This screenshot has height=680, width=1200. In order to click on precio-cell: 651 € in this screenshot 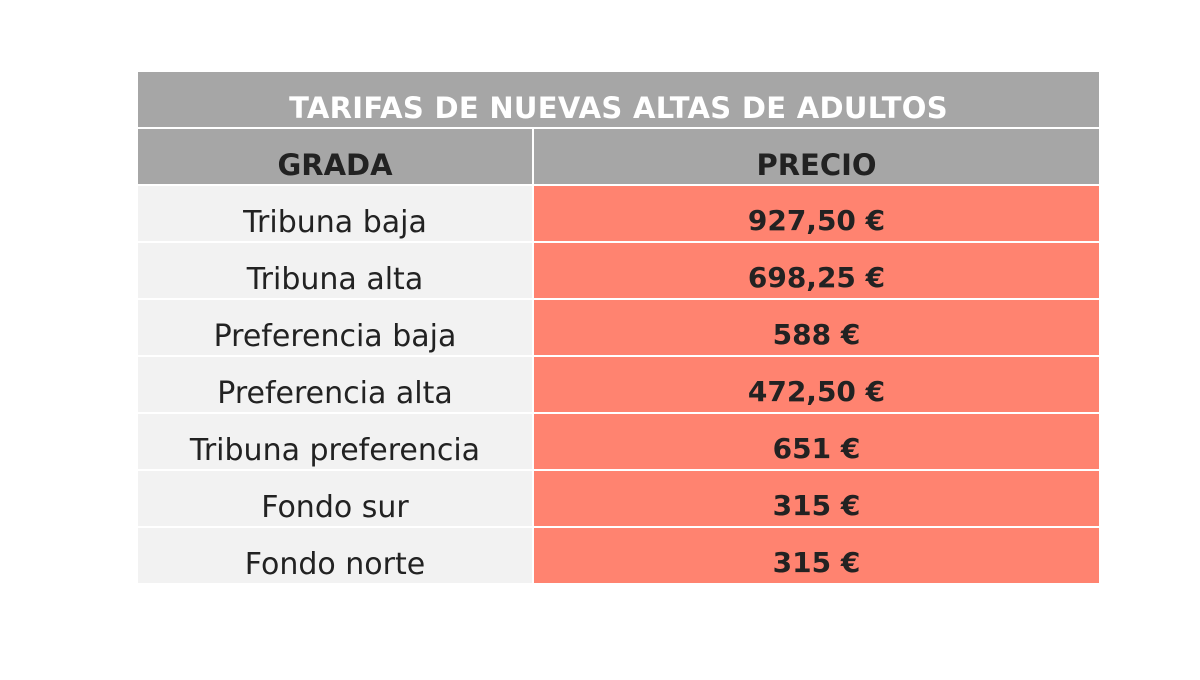, I will do `click(816, 441)`.